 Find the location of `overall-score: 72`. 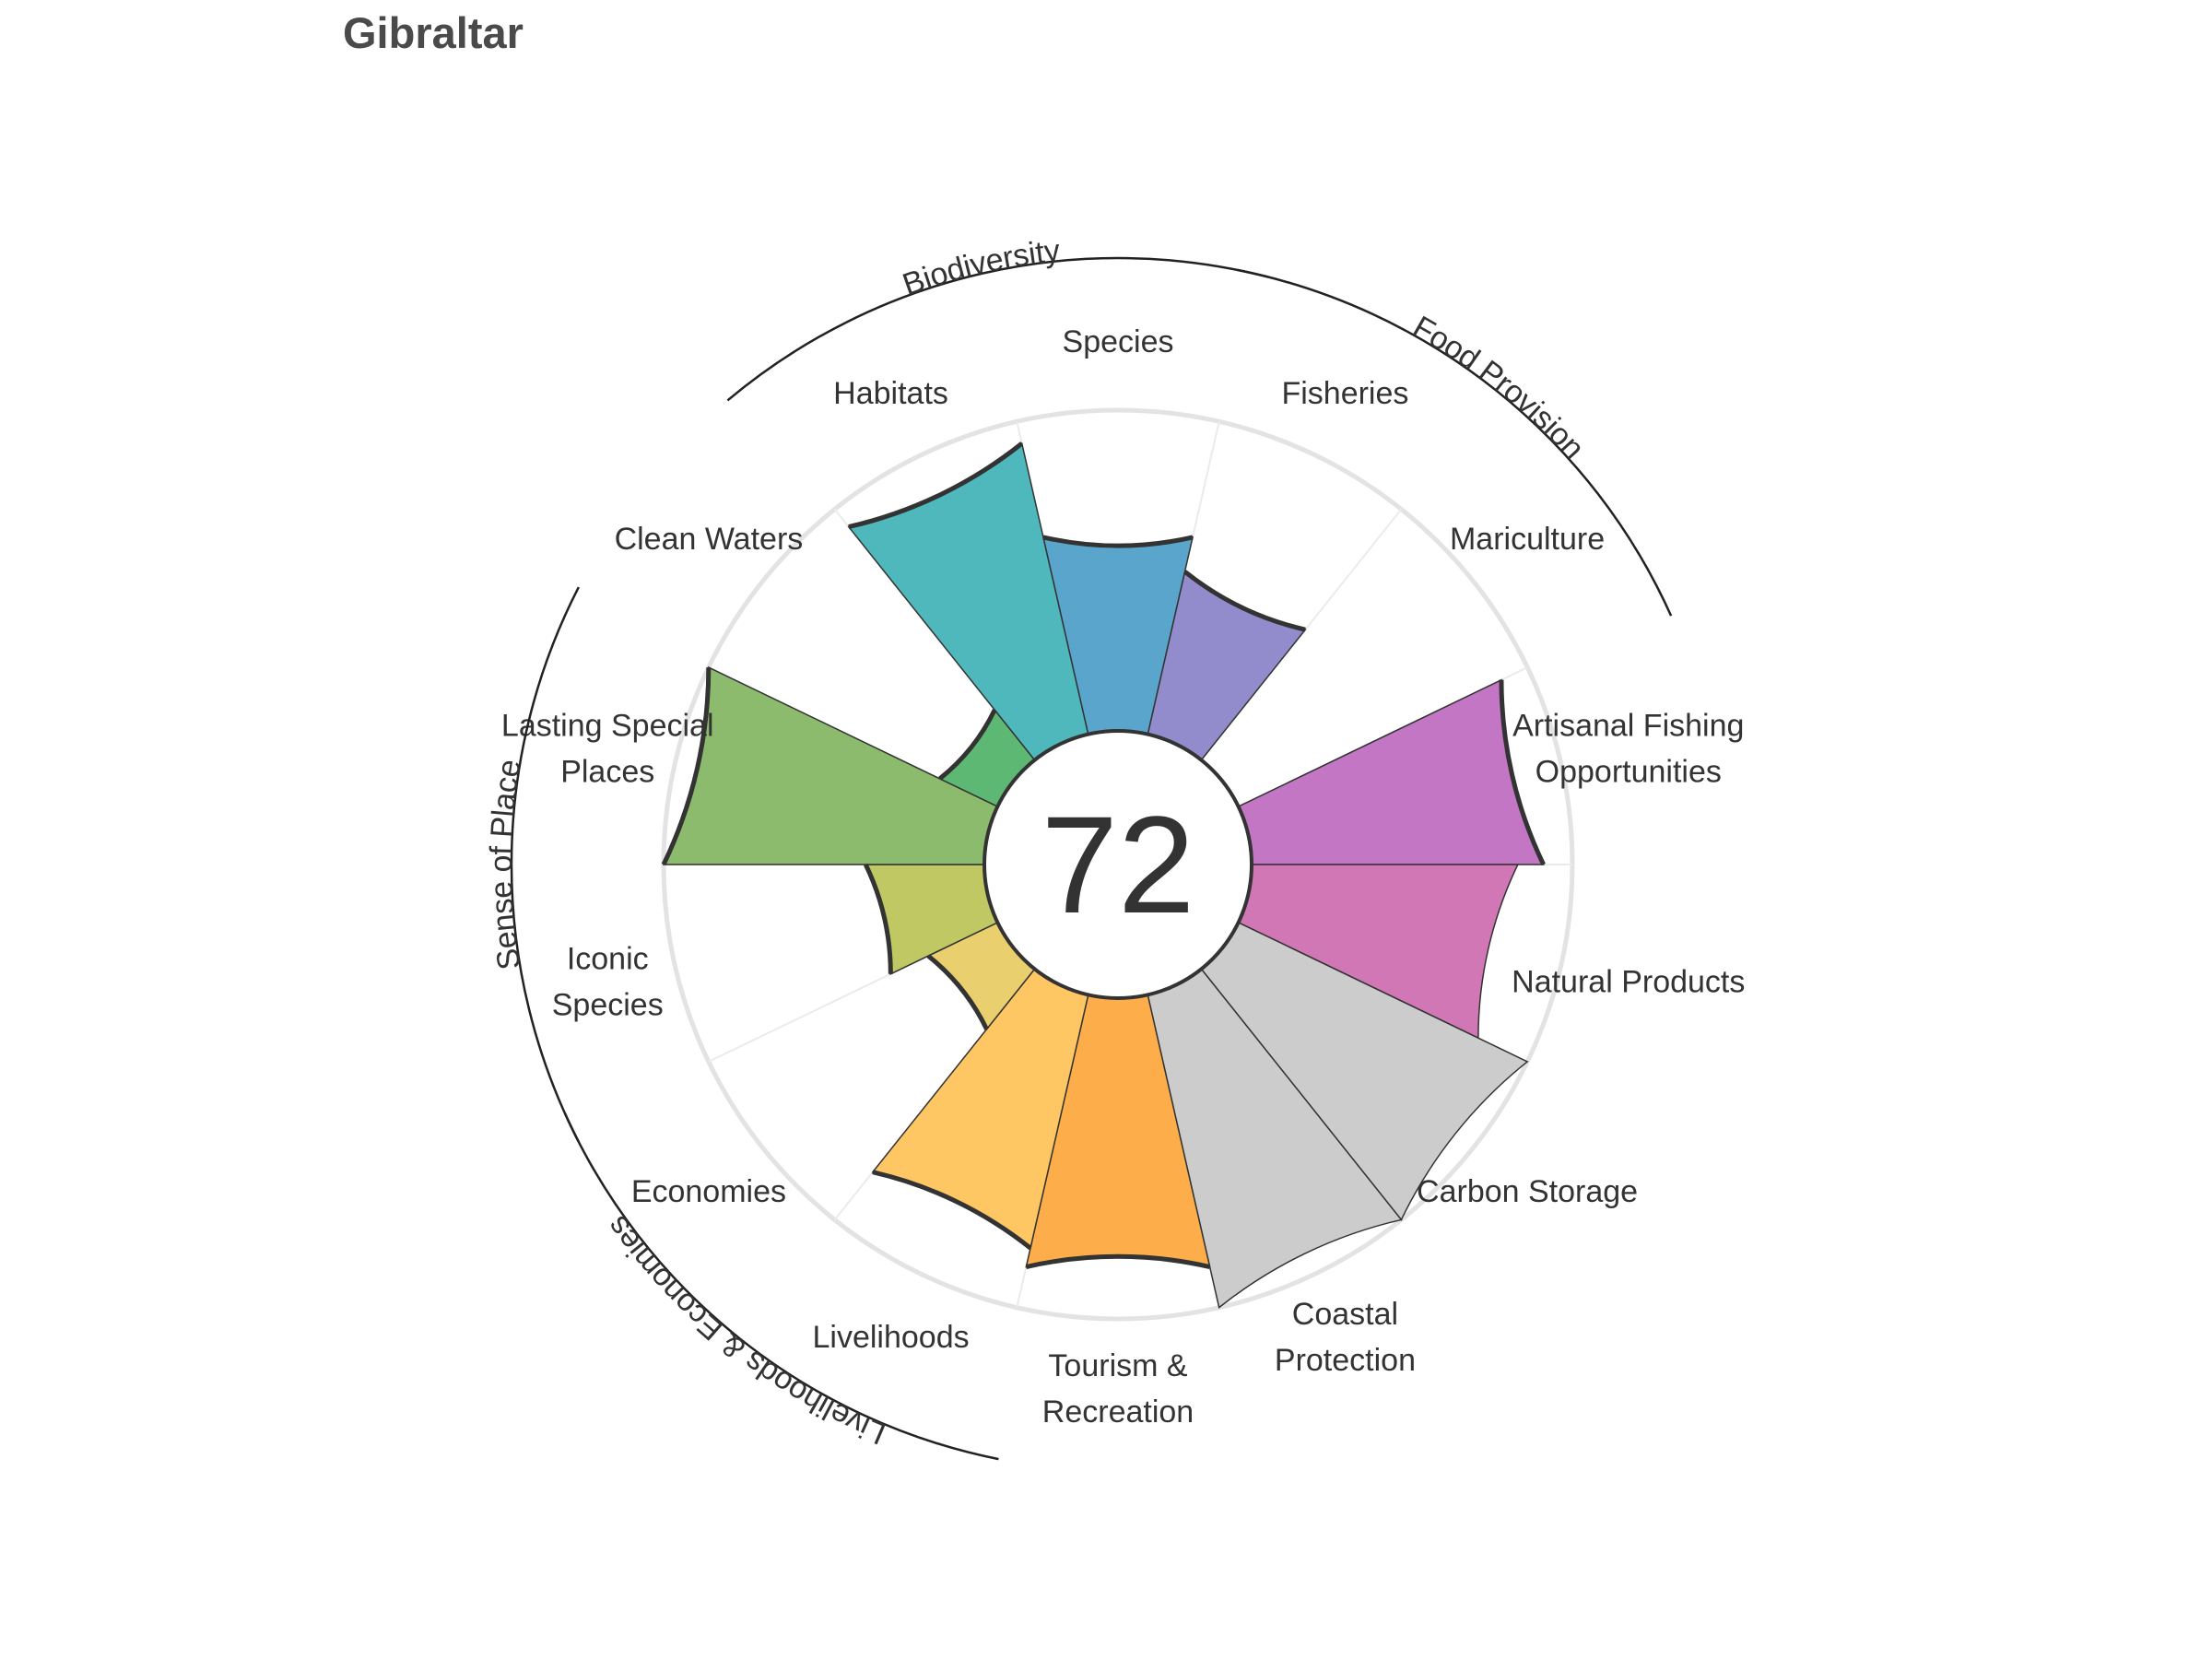

overall-score: 72 is located at coordinates (1118, 864).